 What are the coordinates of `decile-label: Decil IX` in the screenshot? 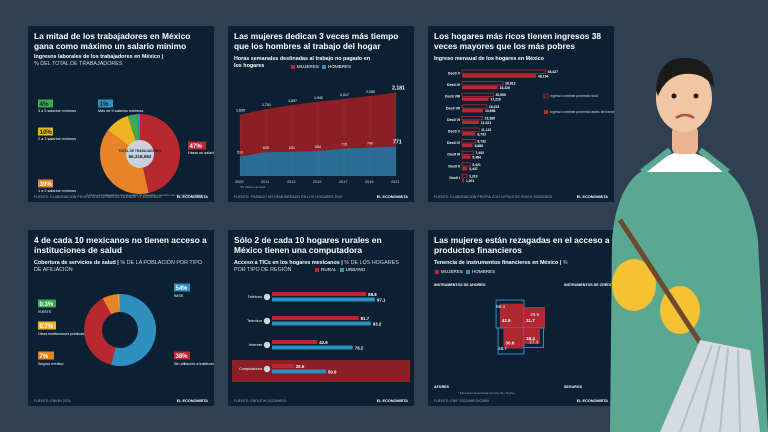 It's located at (454, 85).